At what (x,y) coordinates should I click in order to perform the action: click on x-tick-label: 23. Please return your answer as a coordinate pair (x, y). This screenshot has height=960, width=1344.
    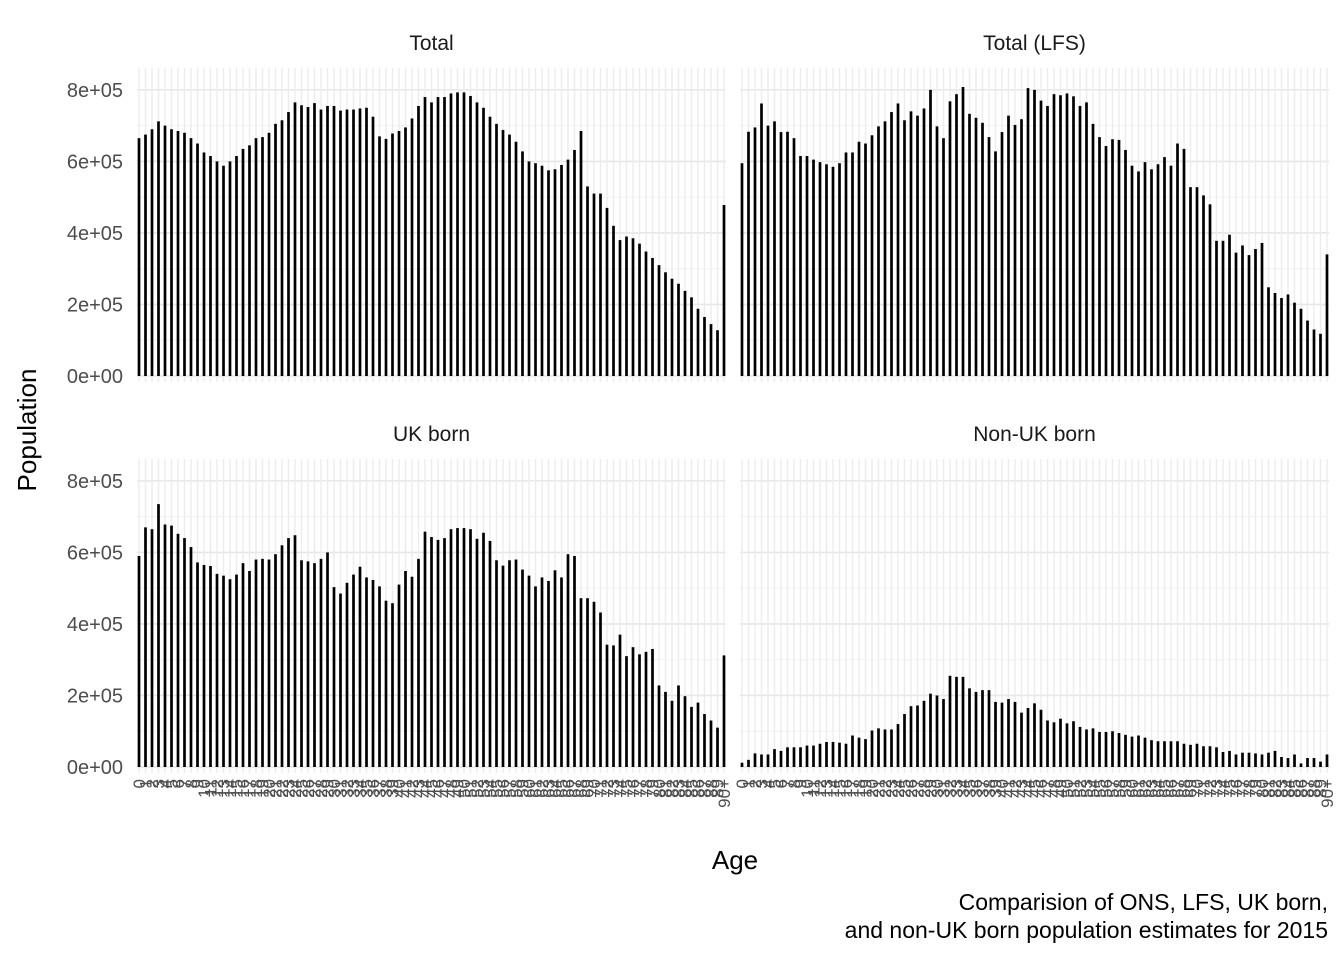
    Looking at the image, I should click on (289, 788).